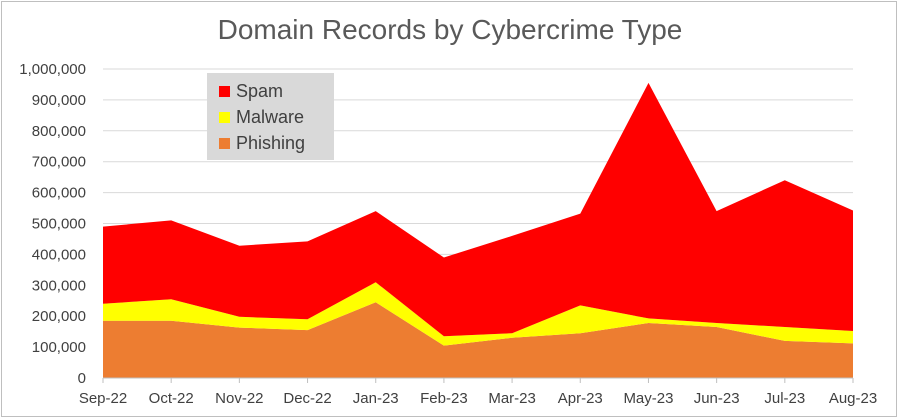  What do you see at coordinates (224, 143) in the screenshot?
I see `legend-swatch-phishing` at bounding box center [224, 143].